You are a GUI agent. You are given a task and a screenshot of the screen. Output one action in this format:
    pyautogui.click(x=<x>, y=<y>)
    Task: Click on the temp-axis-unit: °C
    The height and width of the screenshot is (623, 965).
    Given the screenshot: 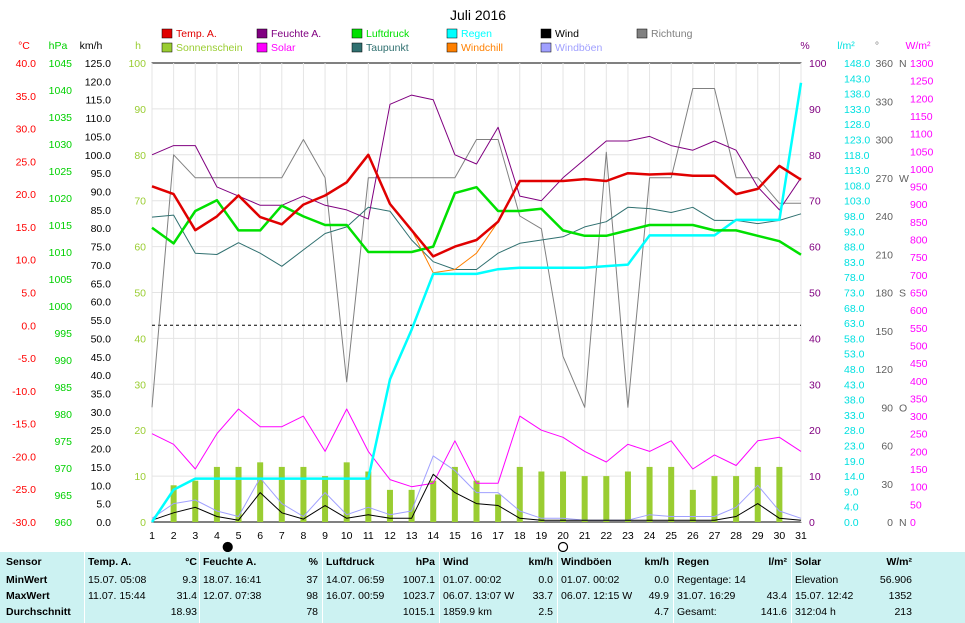 What is the action you would take?
    pyautogui.click(x=24, y=46)
    